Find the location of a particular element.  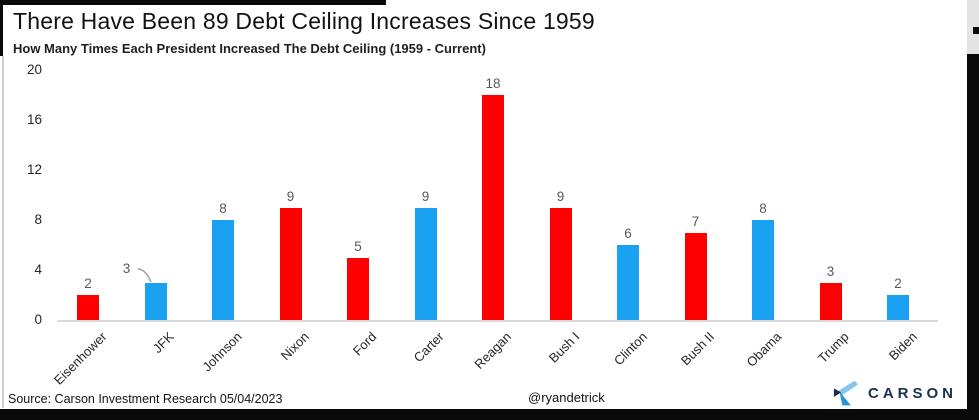

bar-eisenhower is located at coordinates (88, 307).